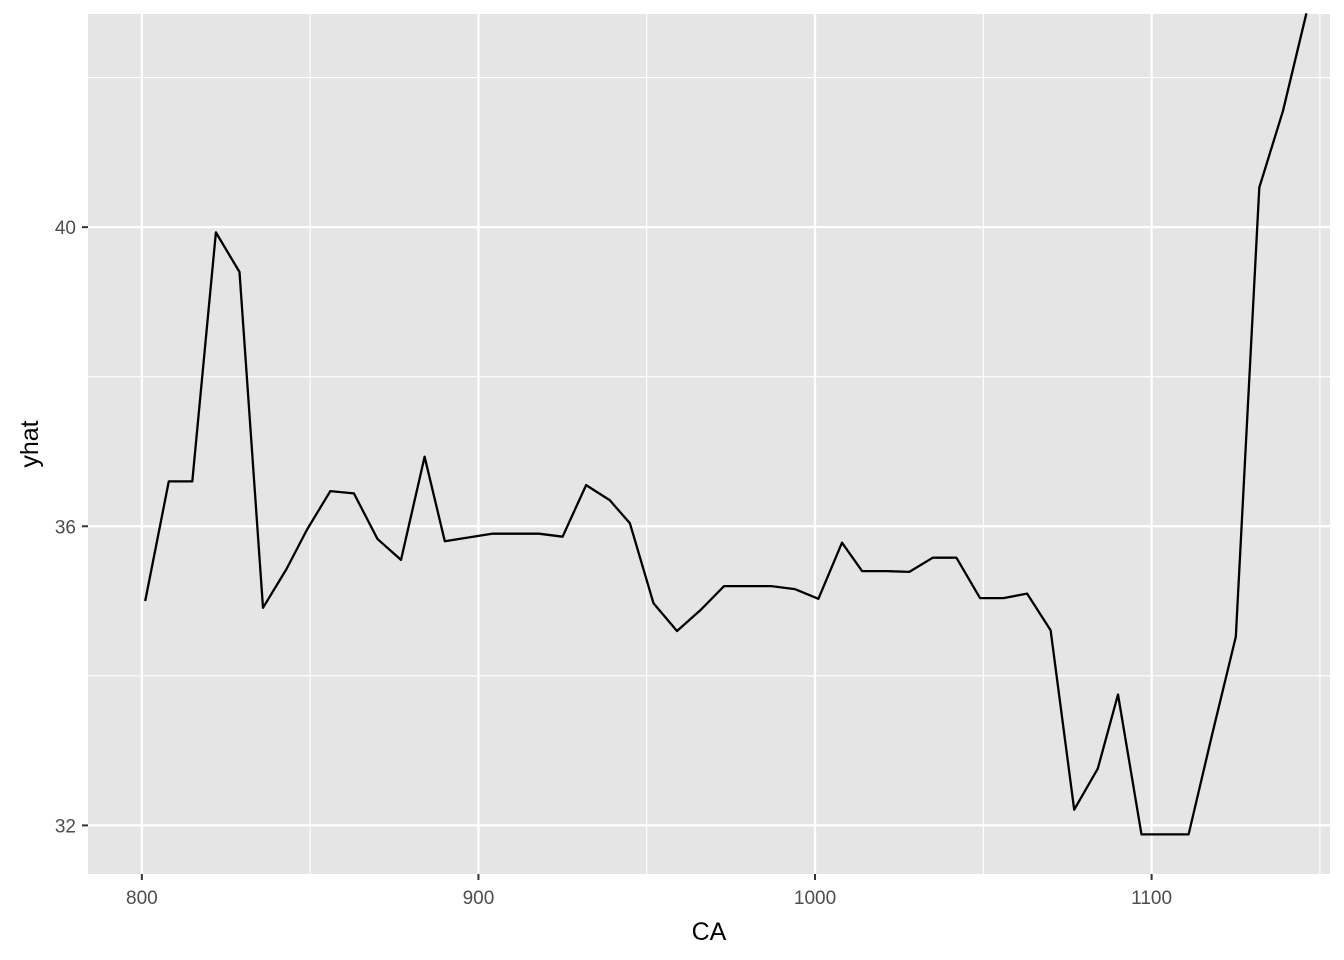  What do you see at coordinates (65, 228) in the screenshot?
I see `y-tick-label: 40` at bounding box center [65, 228].